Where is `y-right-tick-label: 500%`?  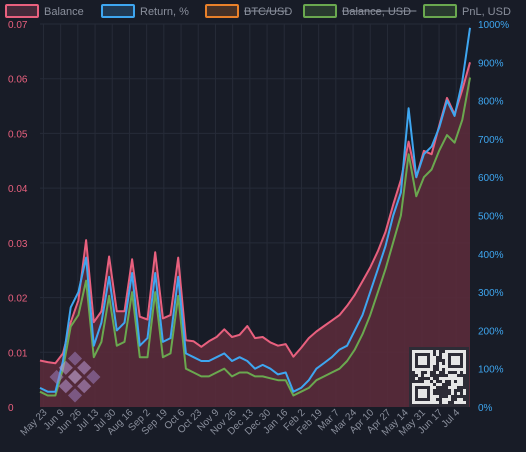 y-right-tick-label: 500% is located at coordinates (491, 217).